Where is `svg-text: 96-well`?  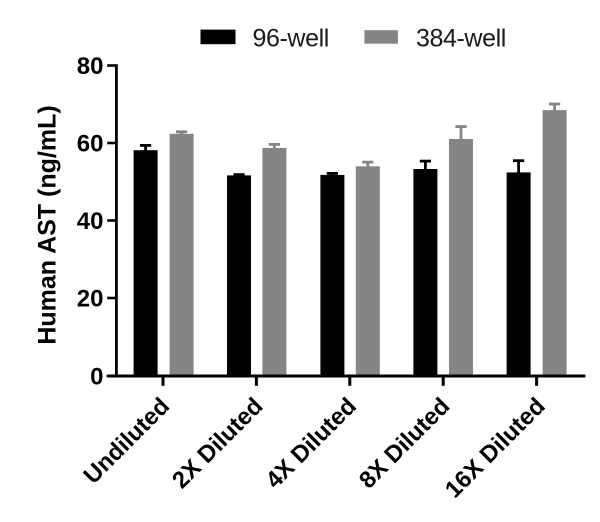
svg-text: 96-well is located at coordinates (291, 38).